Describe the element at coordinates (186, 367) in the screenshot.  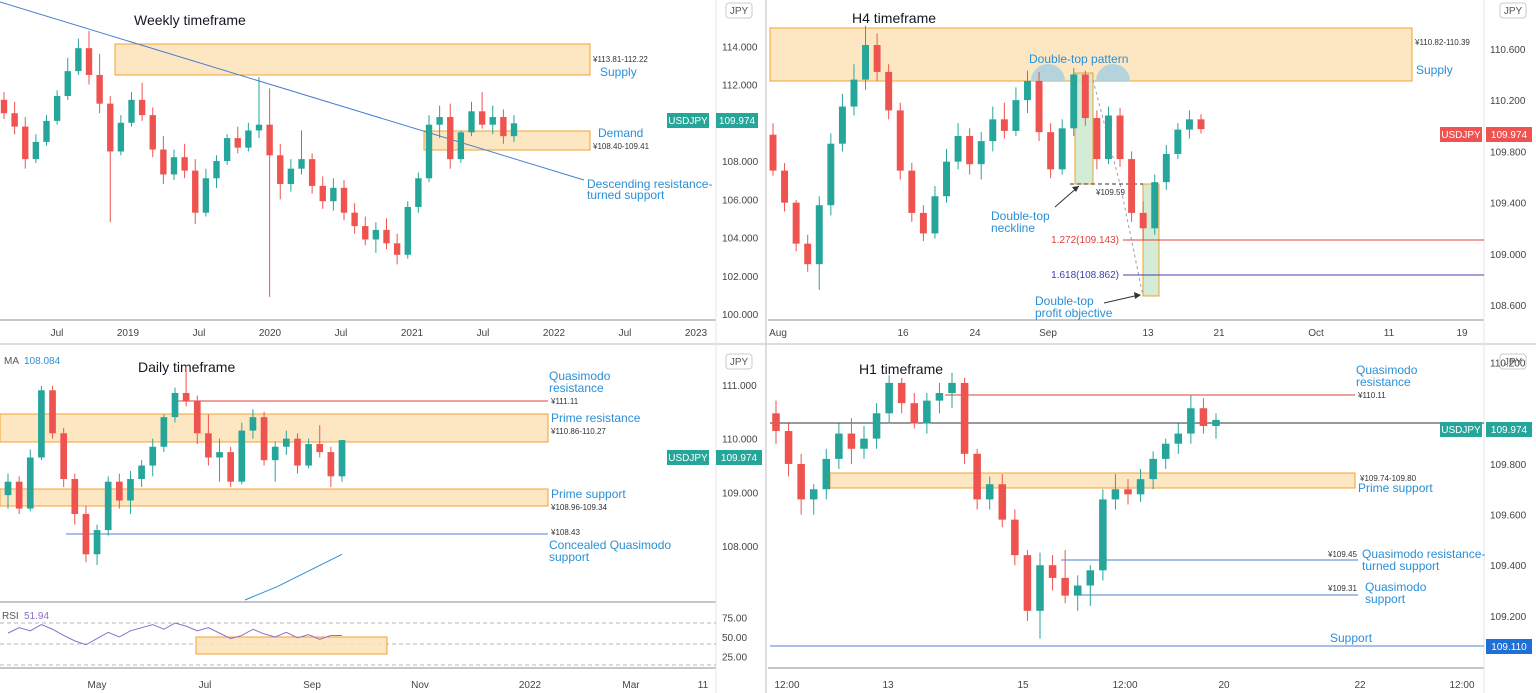
I see `daily-title: Daily timeframe` at that location.